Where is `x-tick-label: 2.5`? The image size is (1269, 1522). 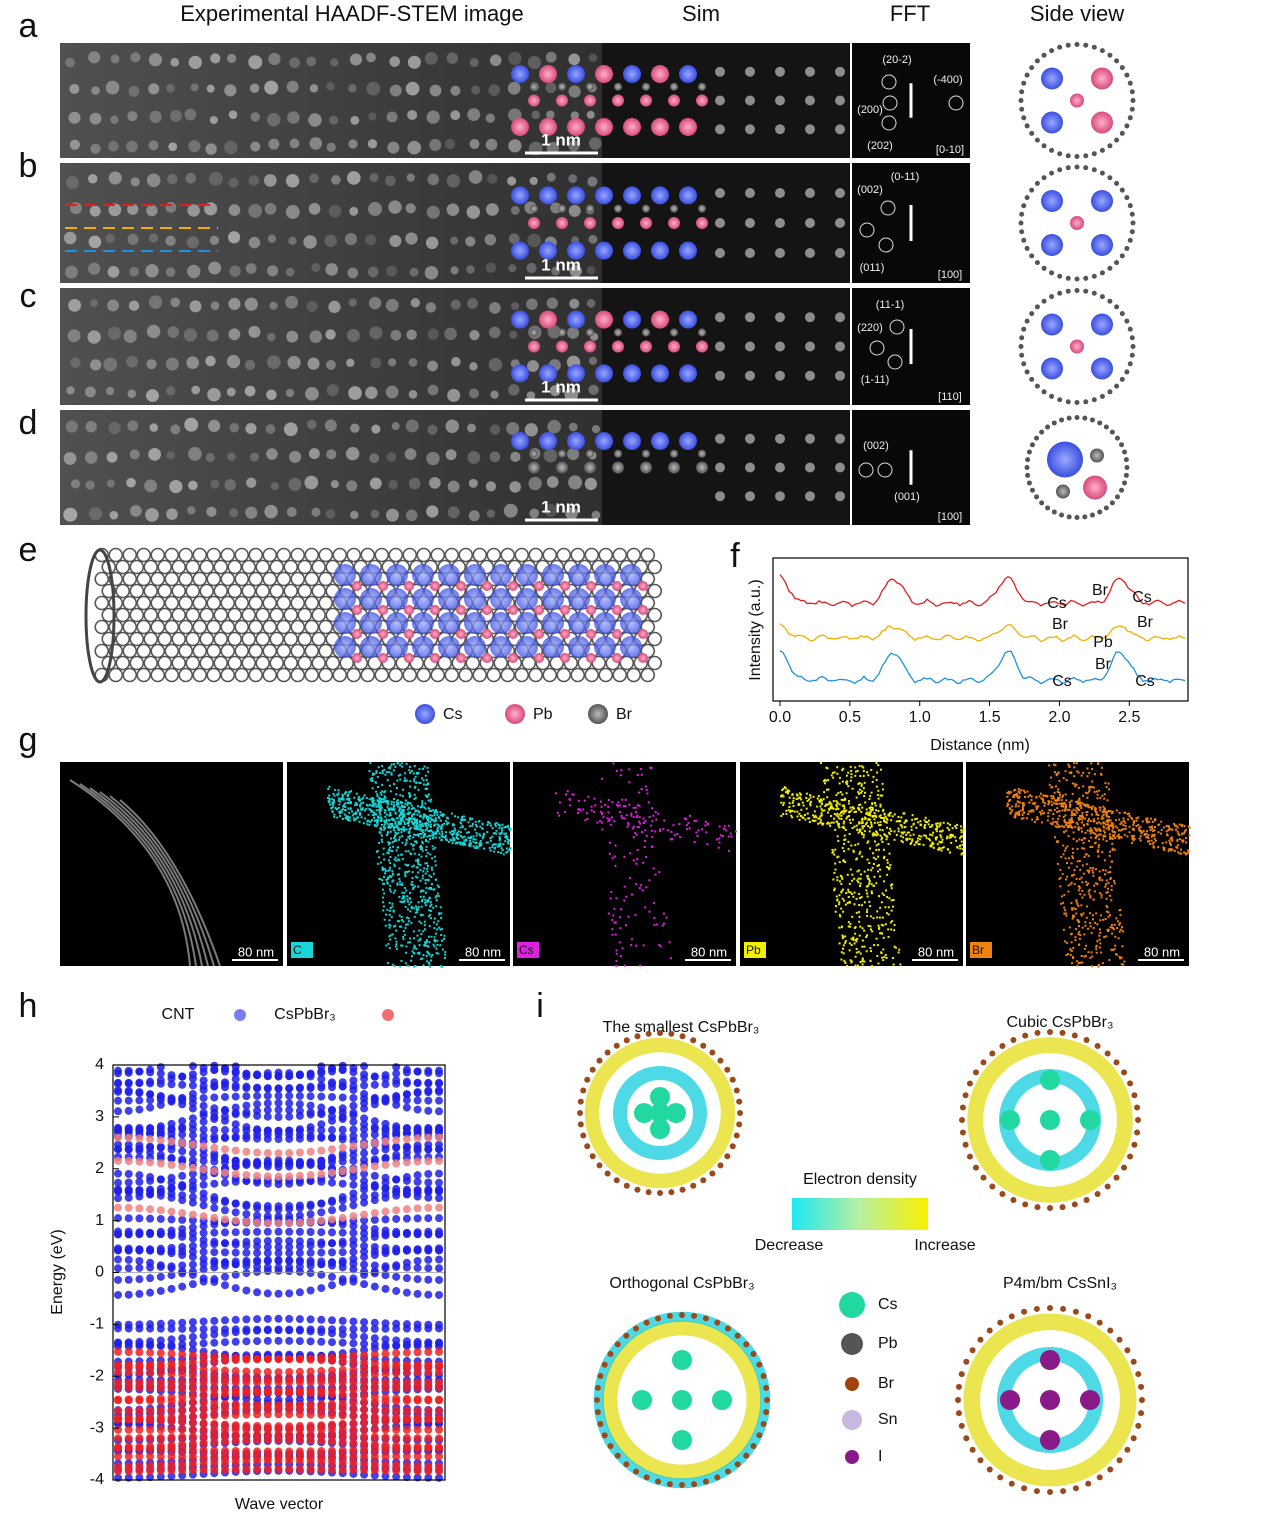
x-tick-label: 2.5 is located at coordinates (1129, 717).